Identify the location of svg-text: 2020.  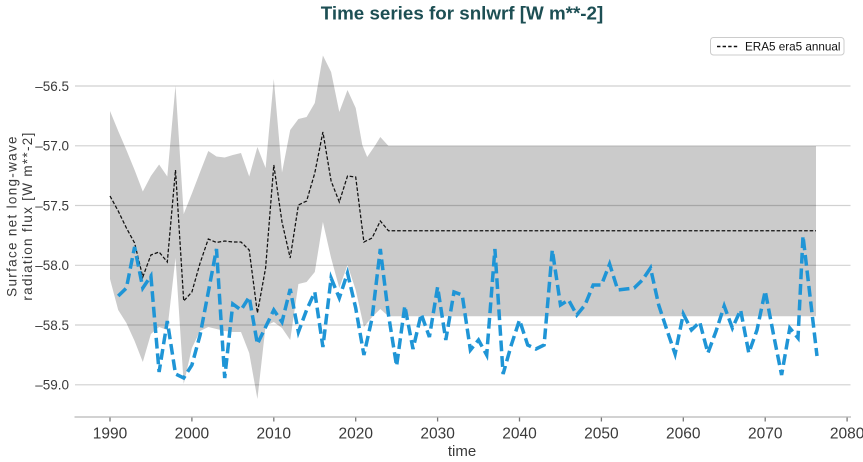
(355, 434).